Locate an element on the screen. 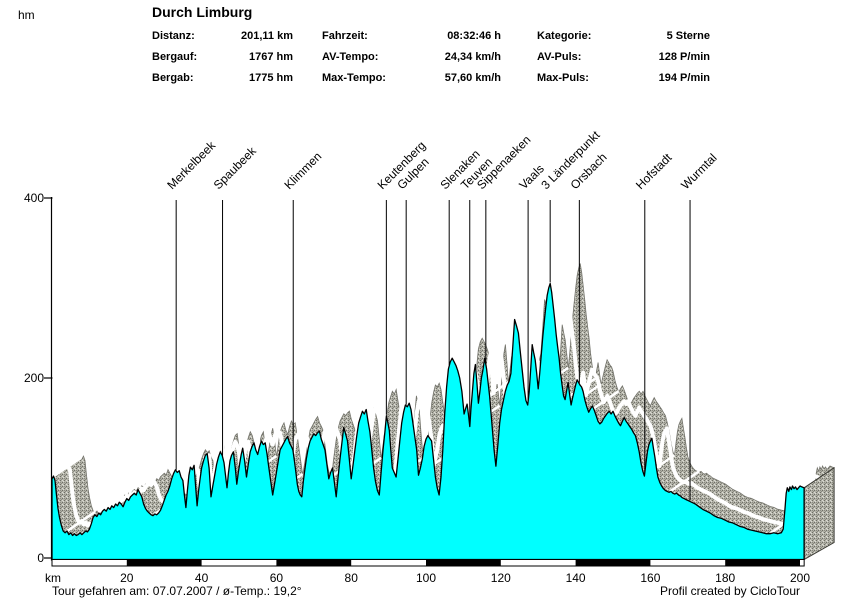 This screenshot has width=850, height=600. stat-row: Distanz: 201,11 km is located at coordinates (222, 39).